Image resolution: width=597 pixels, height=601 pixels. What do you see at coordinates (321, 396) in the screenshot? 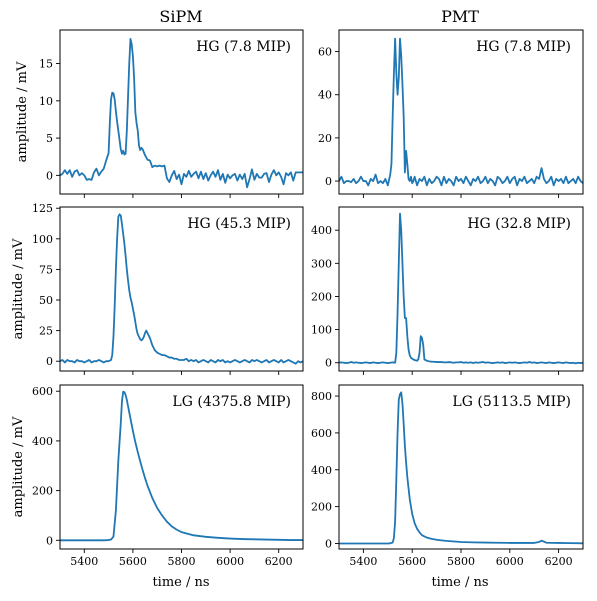
I see `y-tick-label: 800` at bounding box center [321, 396].